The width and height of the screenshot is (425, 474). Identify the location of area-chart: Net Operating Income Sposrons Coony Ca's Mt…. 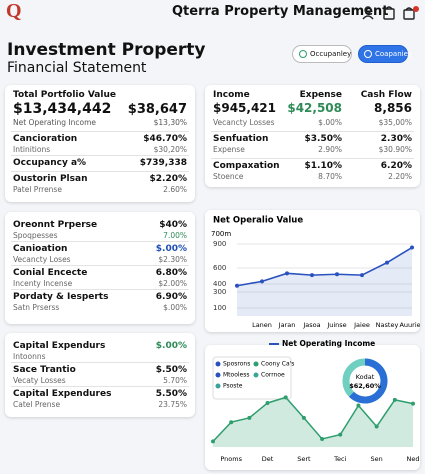
(315, 401).